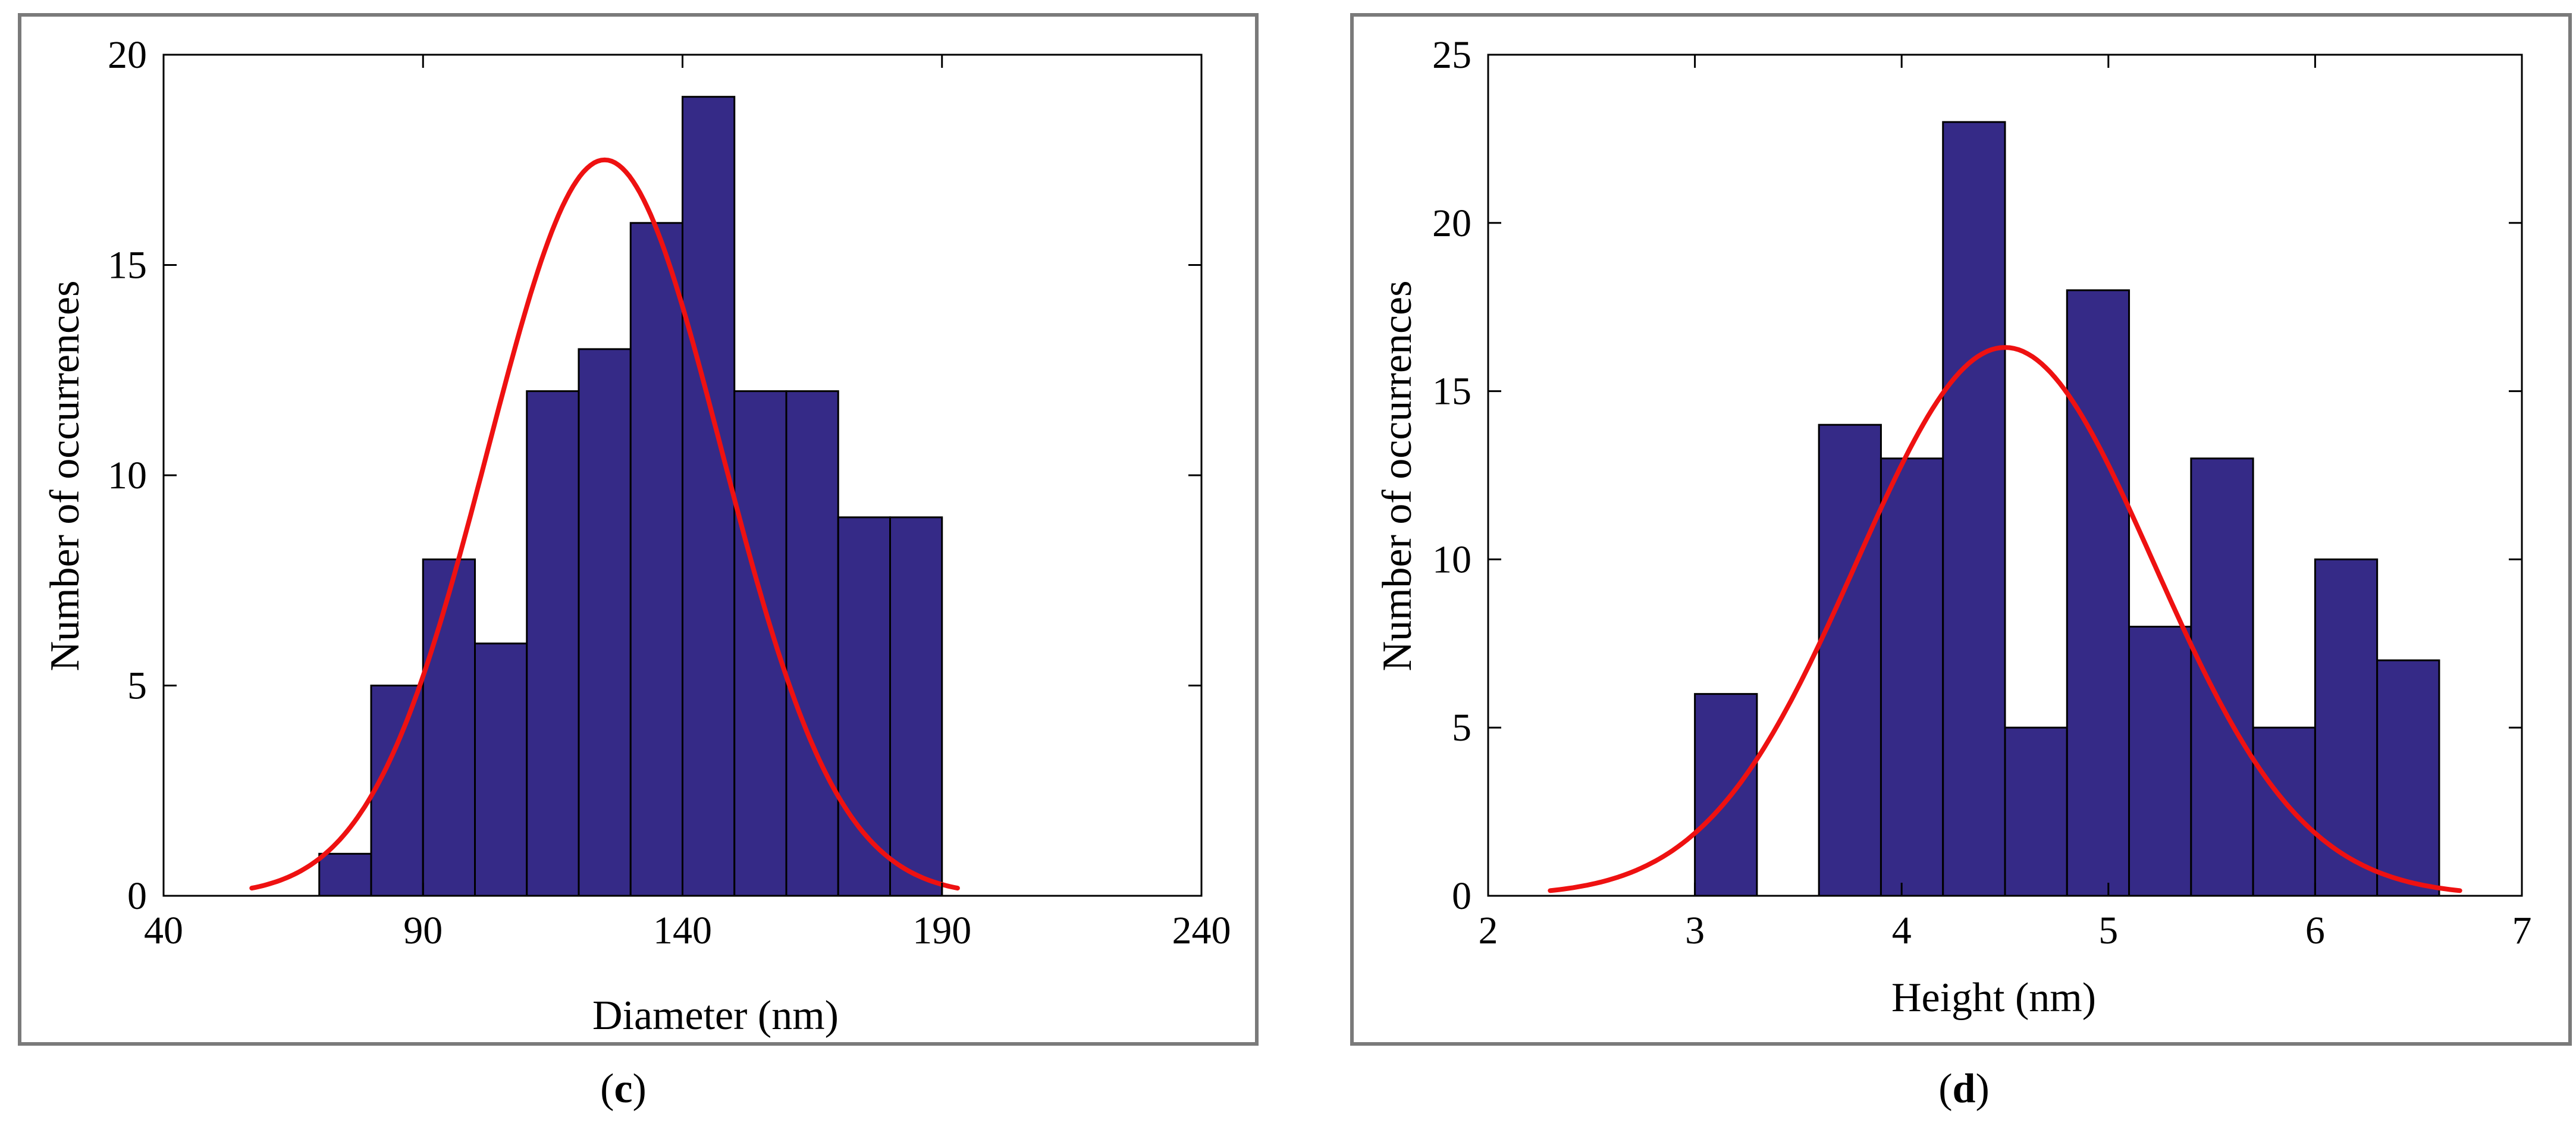 Image resolution: width=2576 pixels, height=1126 pixels. I want to click on panel-c-x-tick-label-4: 240, so click(1201, 930).